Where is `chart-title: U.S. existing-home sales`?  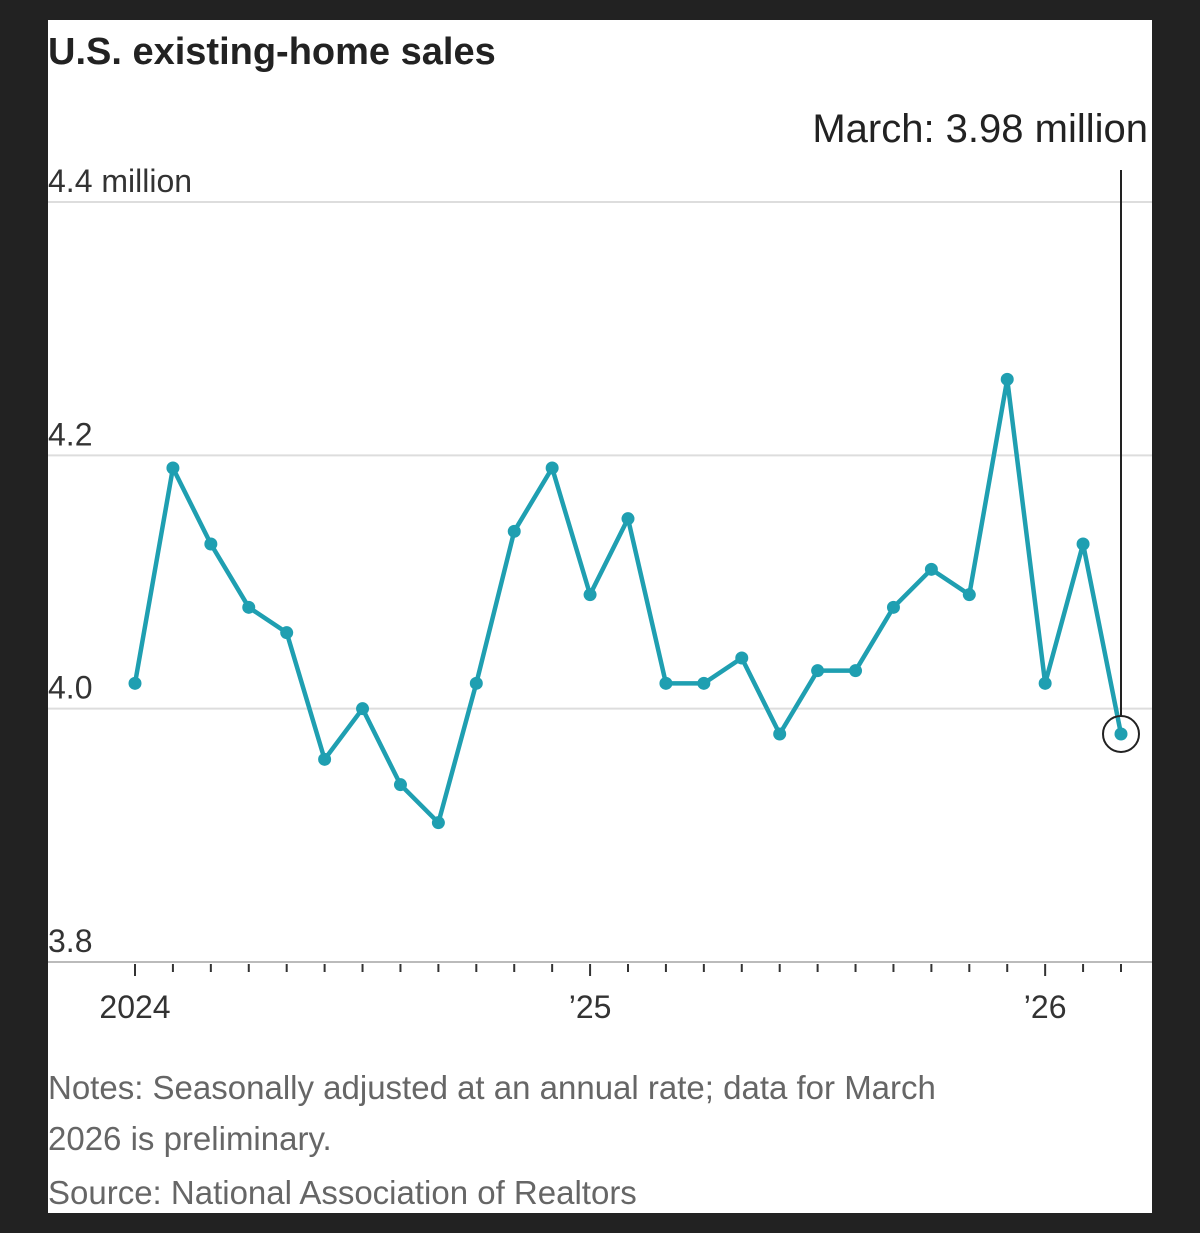
chart-title: U.S. existing-home sales is located at coordinates (272, 52).